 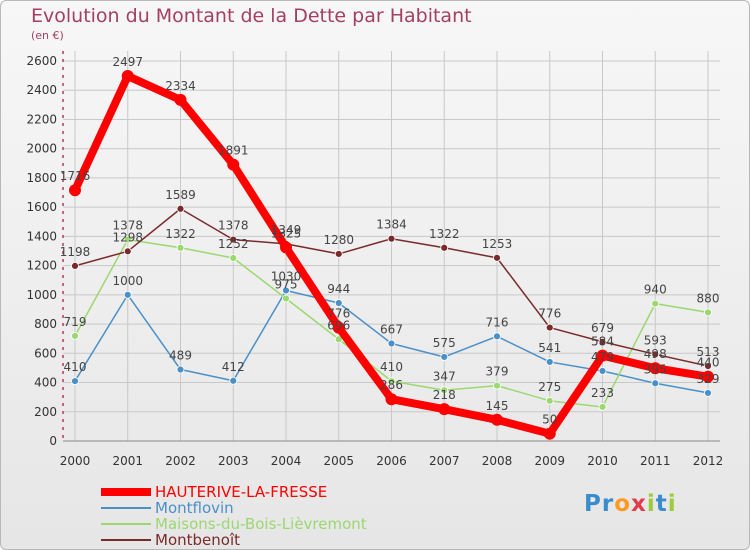 What do you see at coordinates (655, 369) in the screenshot?
I see `data-label: 395` at bounding box center [655, 369].